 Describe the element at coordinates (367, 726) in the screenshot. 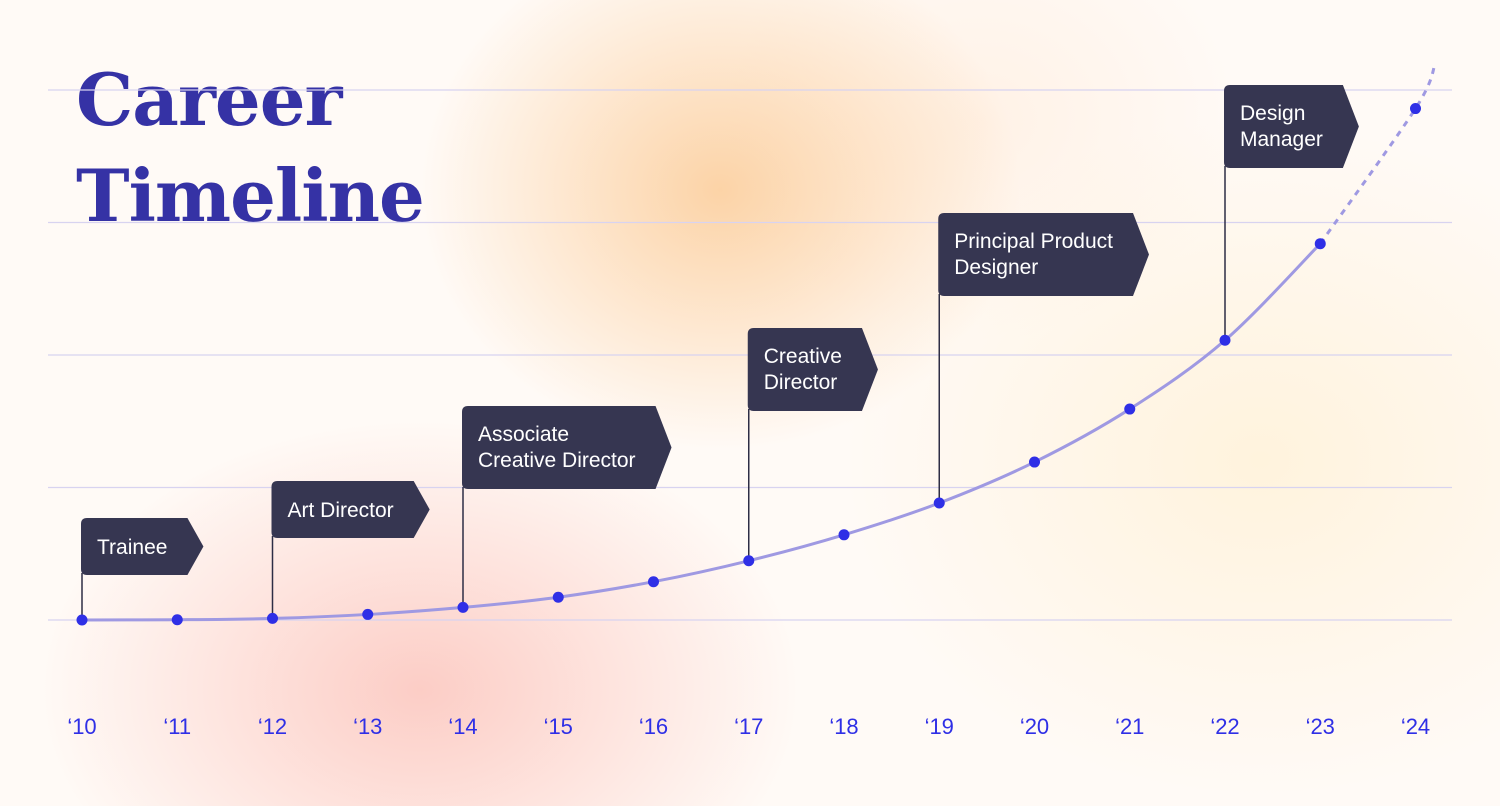

I see `x-tick-label: ‘13` at that location.